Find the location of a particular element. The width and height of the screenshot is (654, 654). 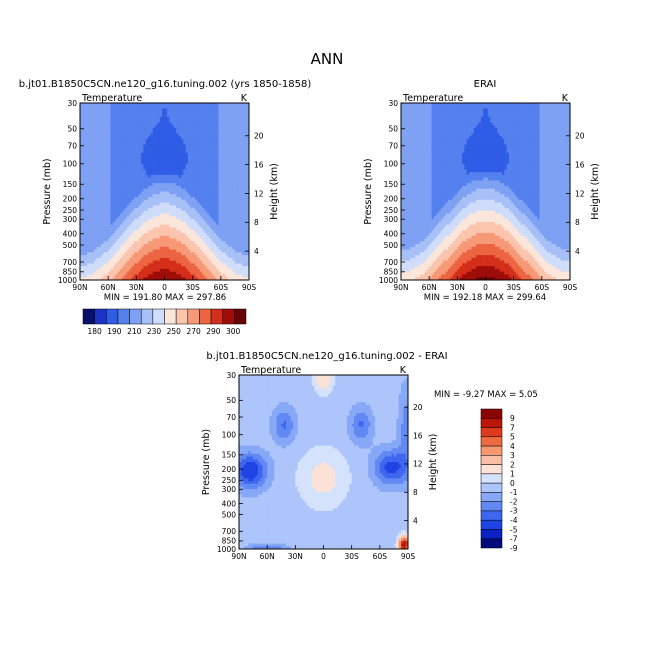

model-y-tick-label: 300 is located at coordinates (70, 219).